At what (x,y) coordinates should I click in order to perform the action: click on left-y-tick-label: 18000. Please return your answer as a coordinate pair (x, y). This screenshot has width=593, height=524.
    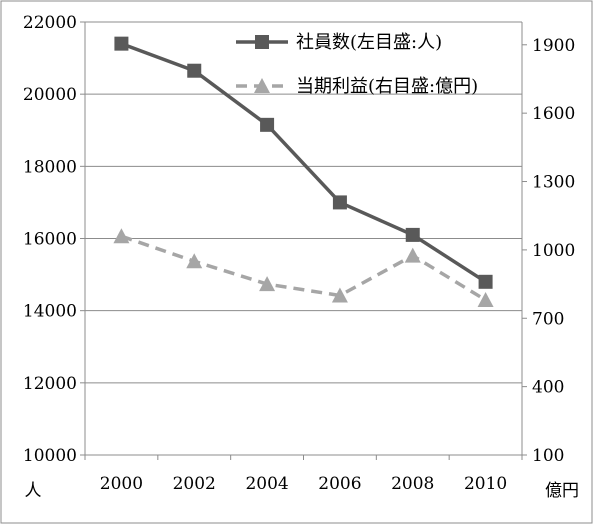
    Looking at the image, I should click on (50, 167).